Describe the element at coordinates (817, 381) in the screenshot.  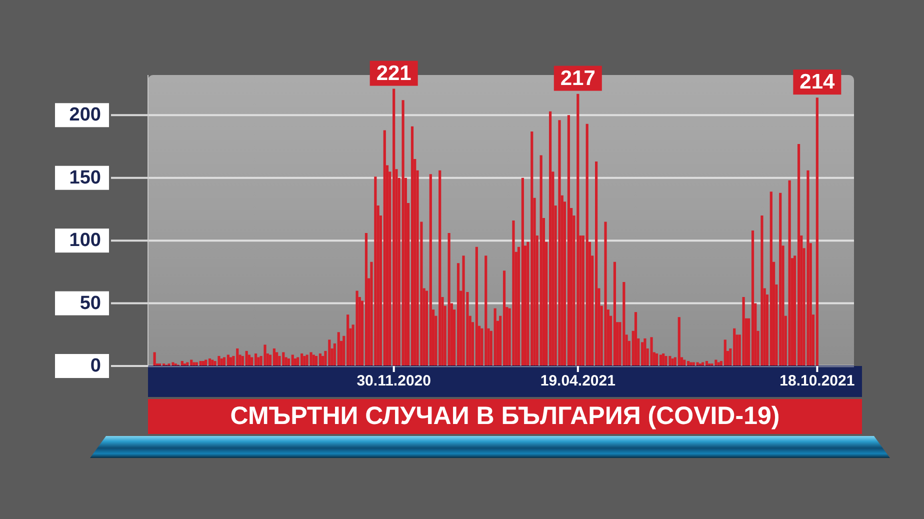
I see `x-tick-label: 18.10.2021` at that location.